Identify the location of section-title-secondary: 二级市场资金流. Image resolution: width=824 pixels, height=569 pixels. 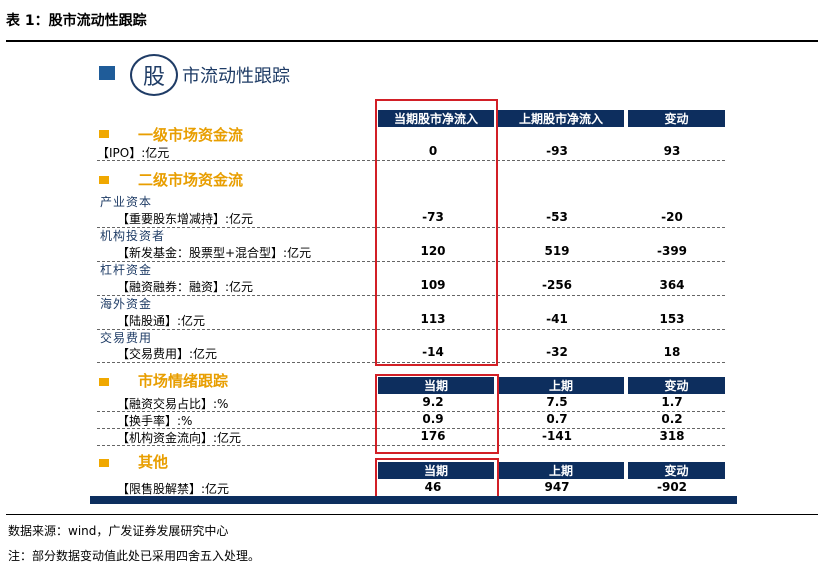
(191, 180).